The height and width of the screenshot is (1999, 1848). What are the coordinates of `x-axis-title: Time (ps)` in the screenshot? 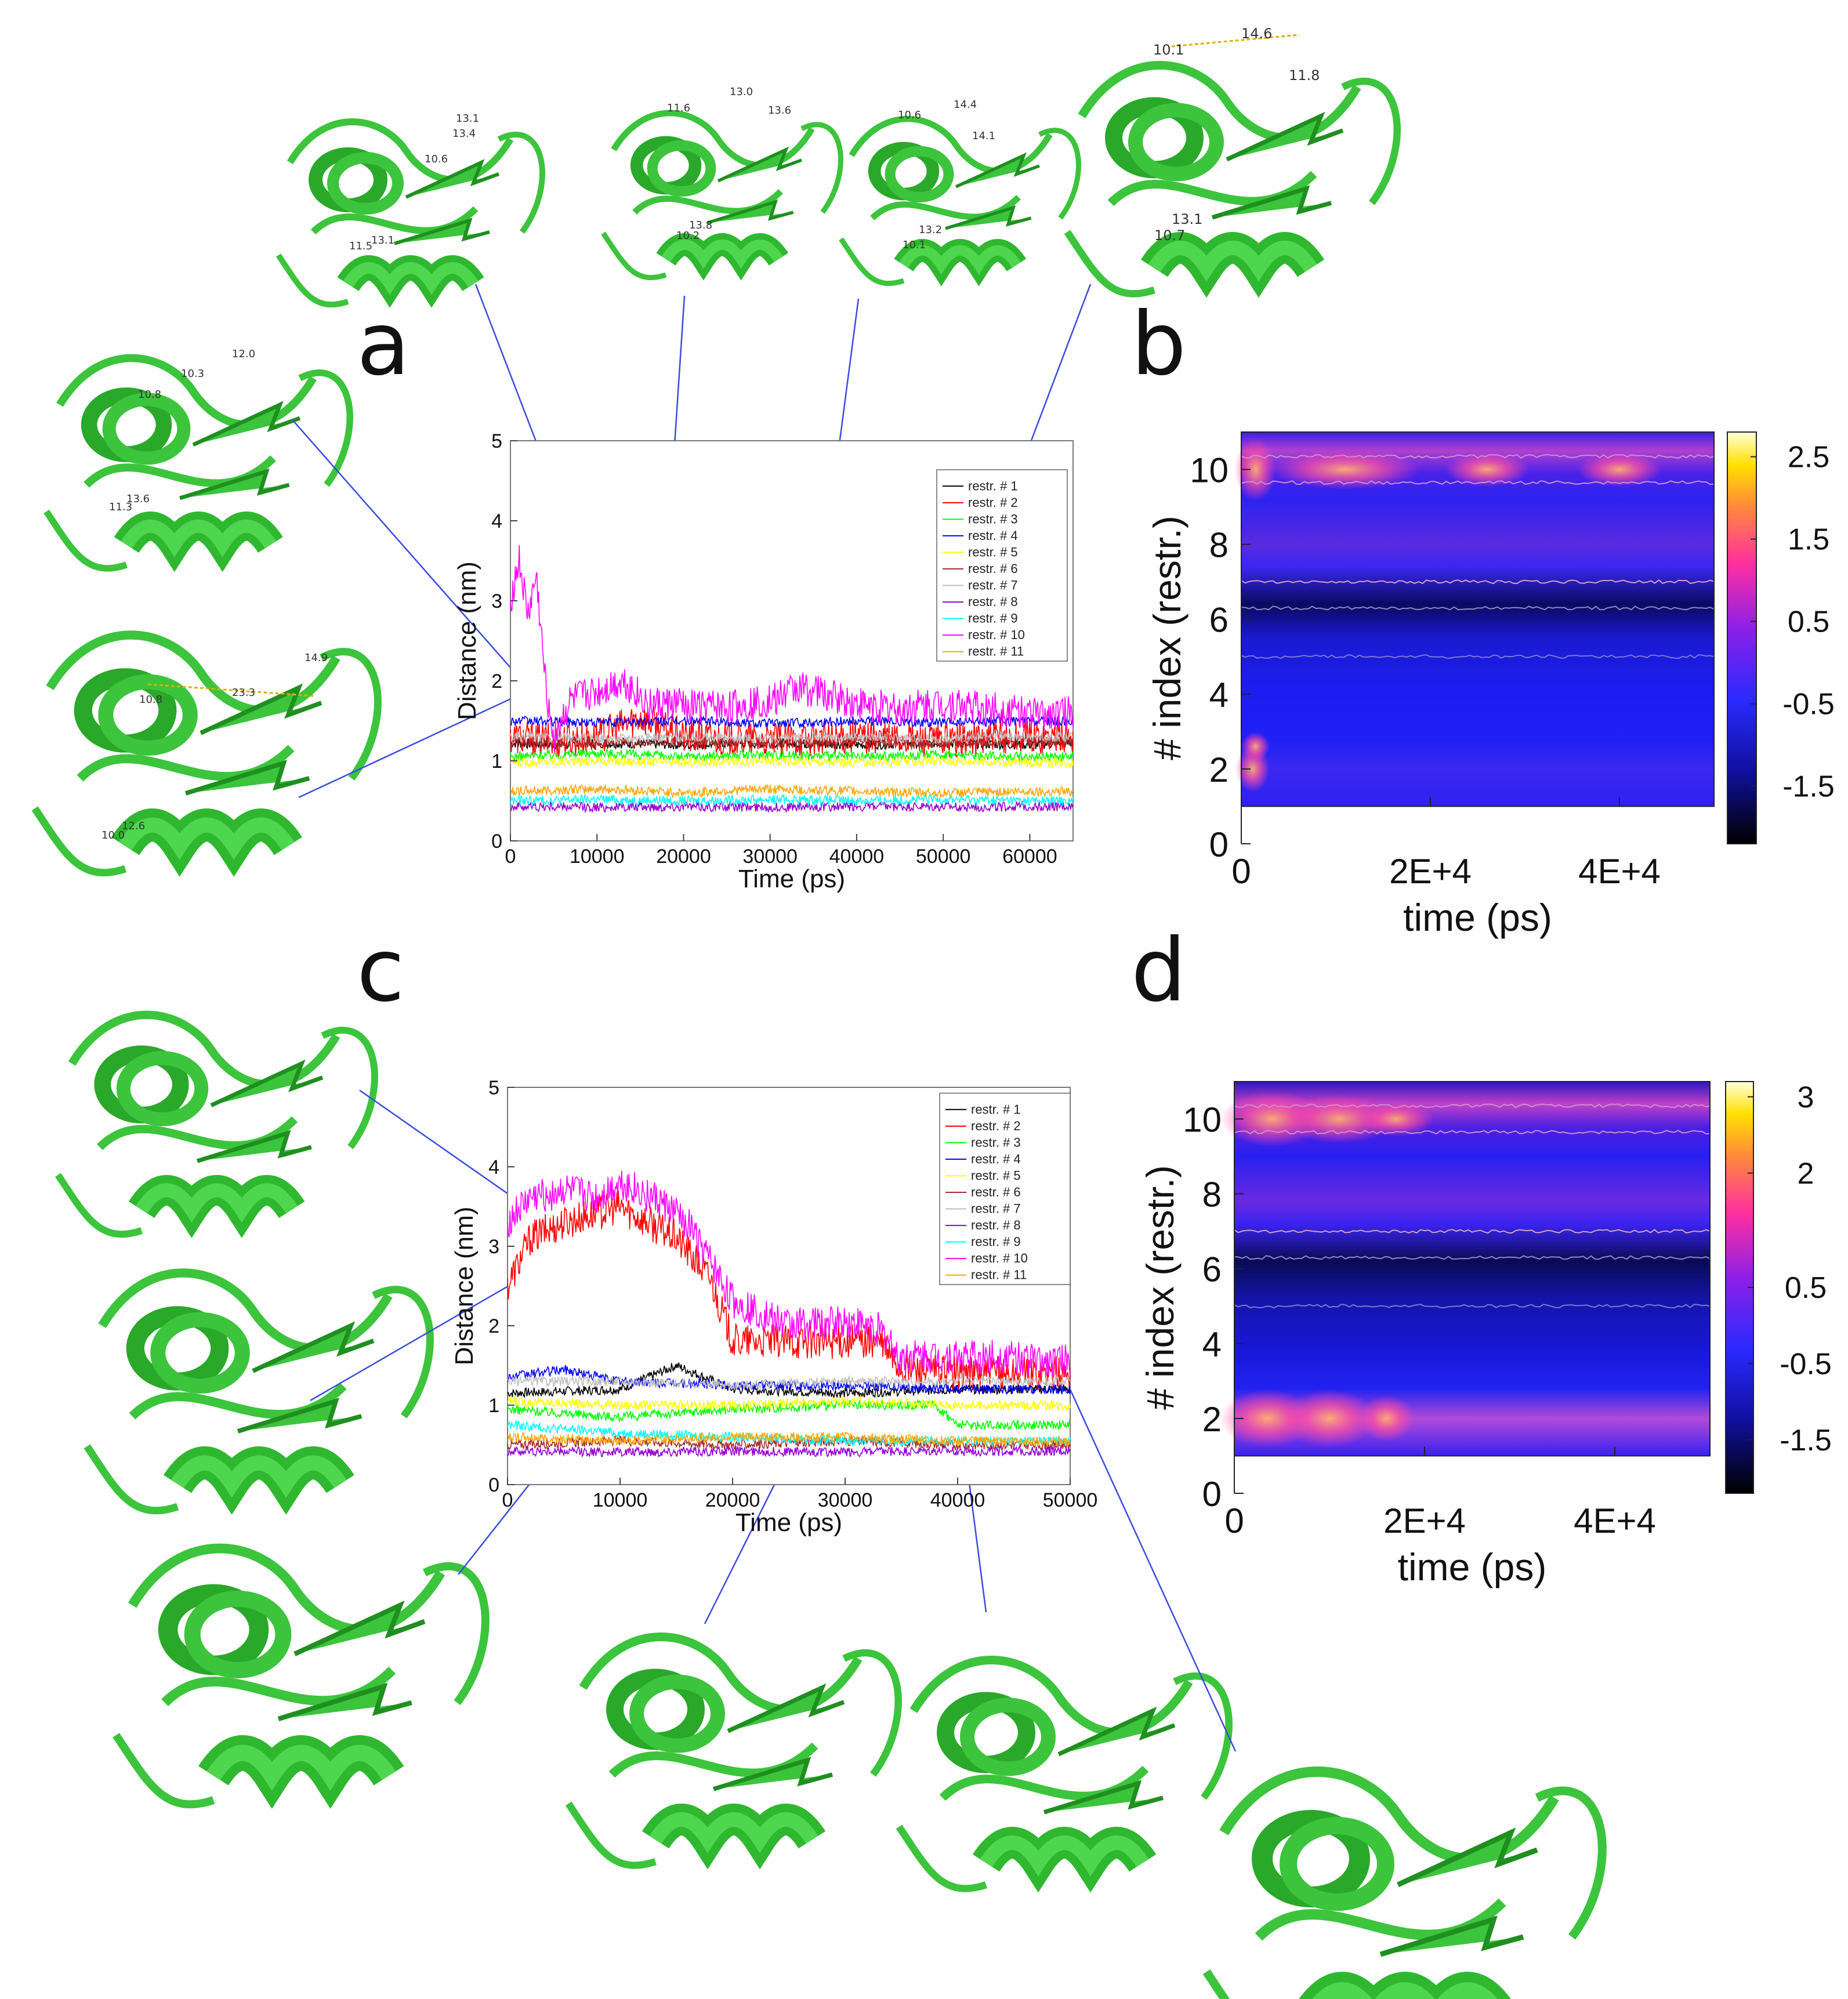 It's located at (788, 1522).